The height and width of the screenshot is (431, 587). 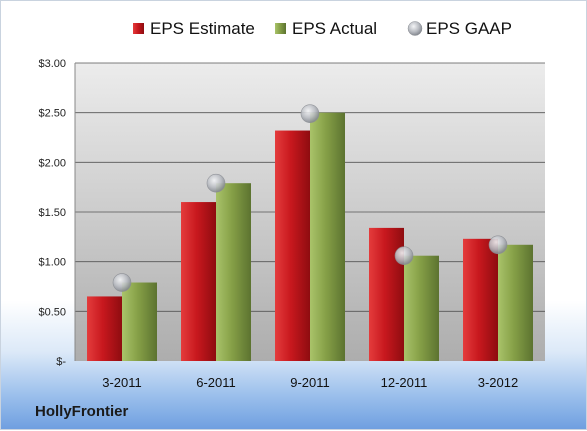 I want to click on legend: EPS Estimate EPS Actual EPS GAAP, so click(x=322, y=28).